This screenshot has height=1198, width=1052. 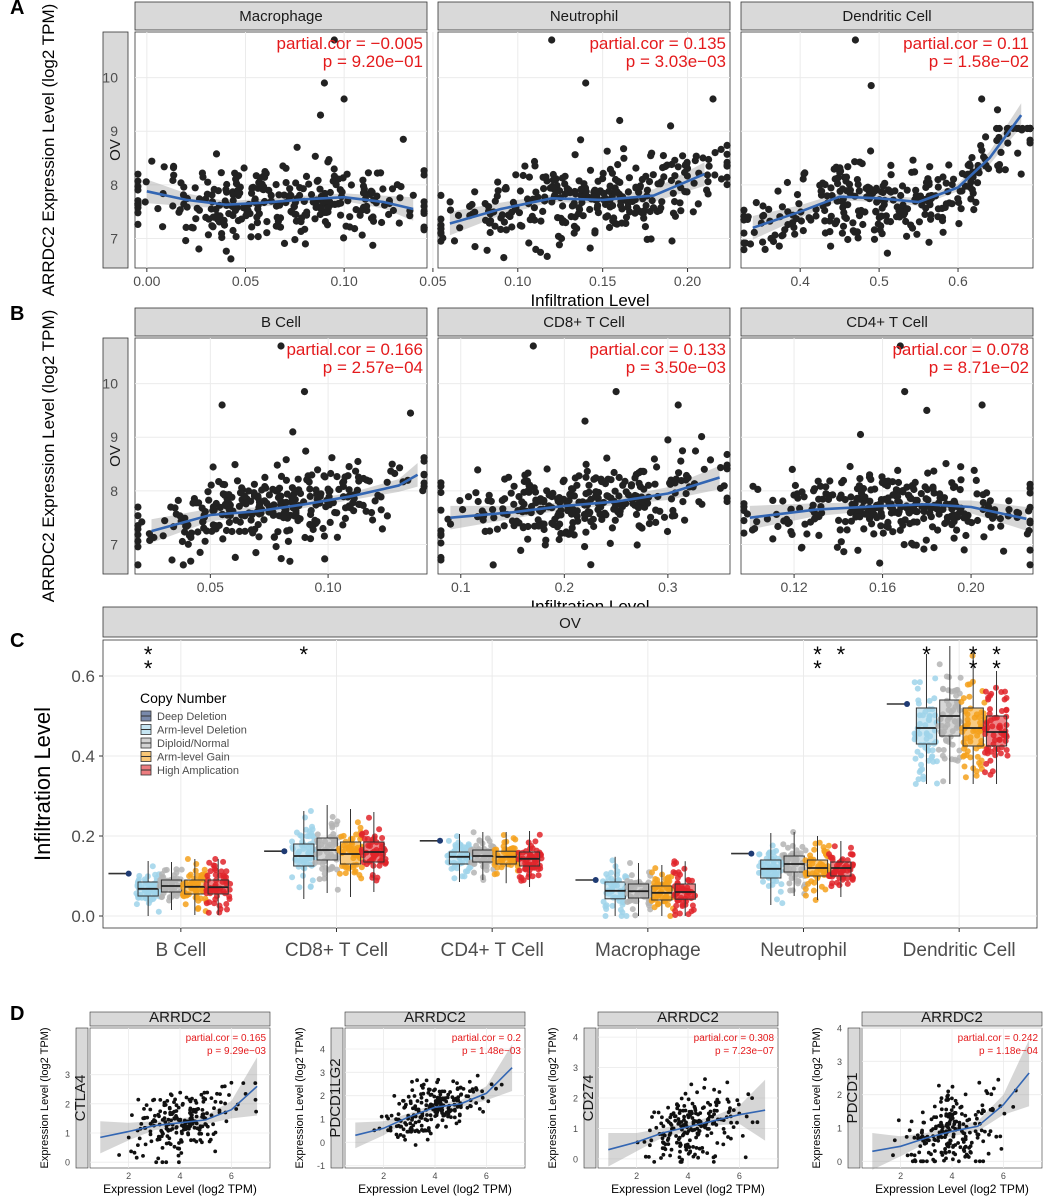 I want to click on facet-title-D: ARRDC2, so click(x=180, y=1017).